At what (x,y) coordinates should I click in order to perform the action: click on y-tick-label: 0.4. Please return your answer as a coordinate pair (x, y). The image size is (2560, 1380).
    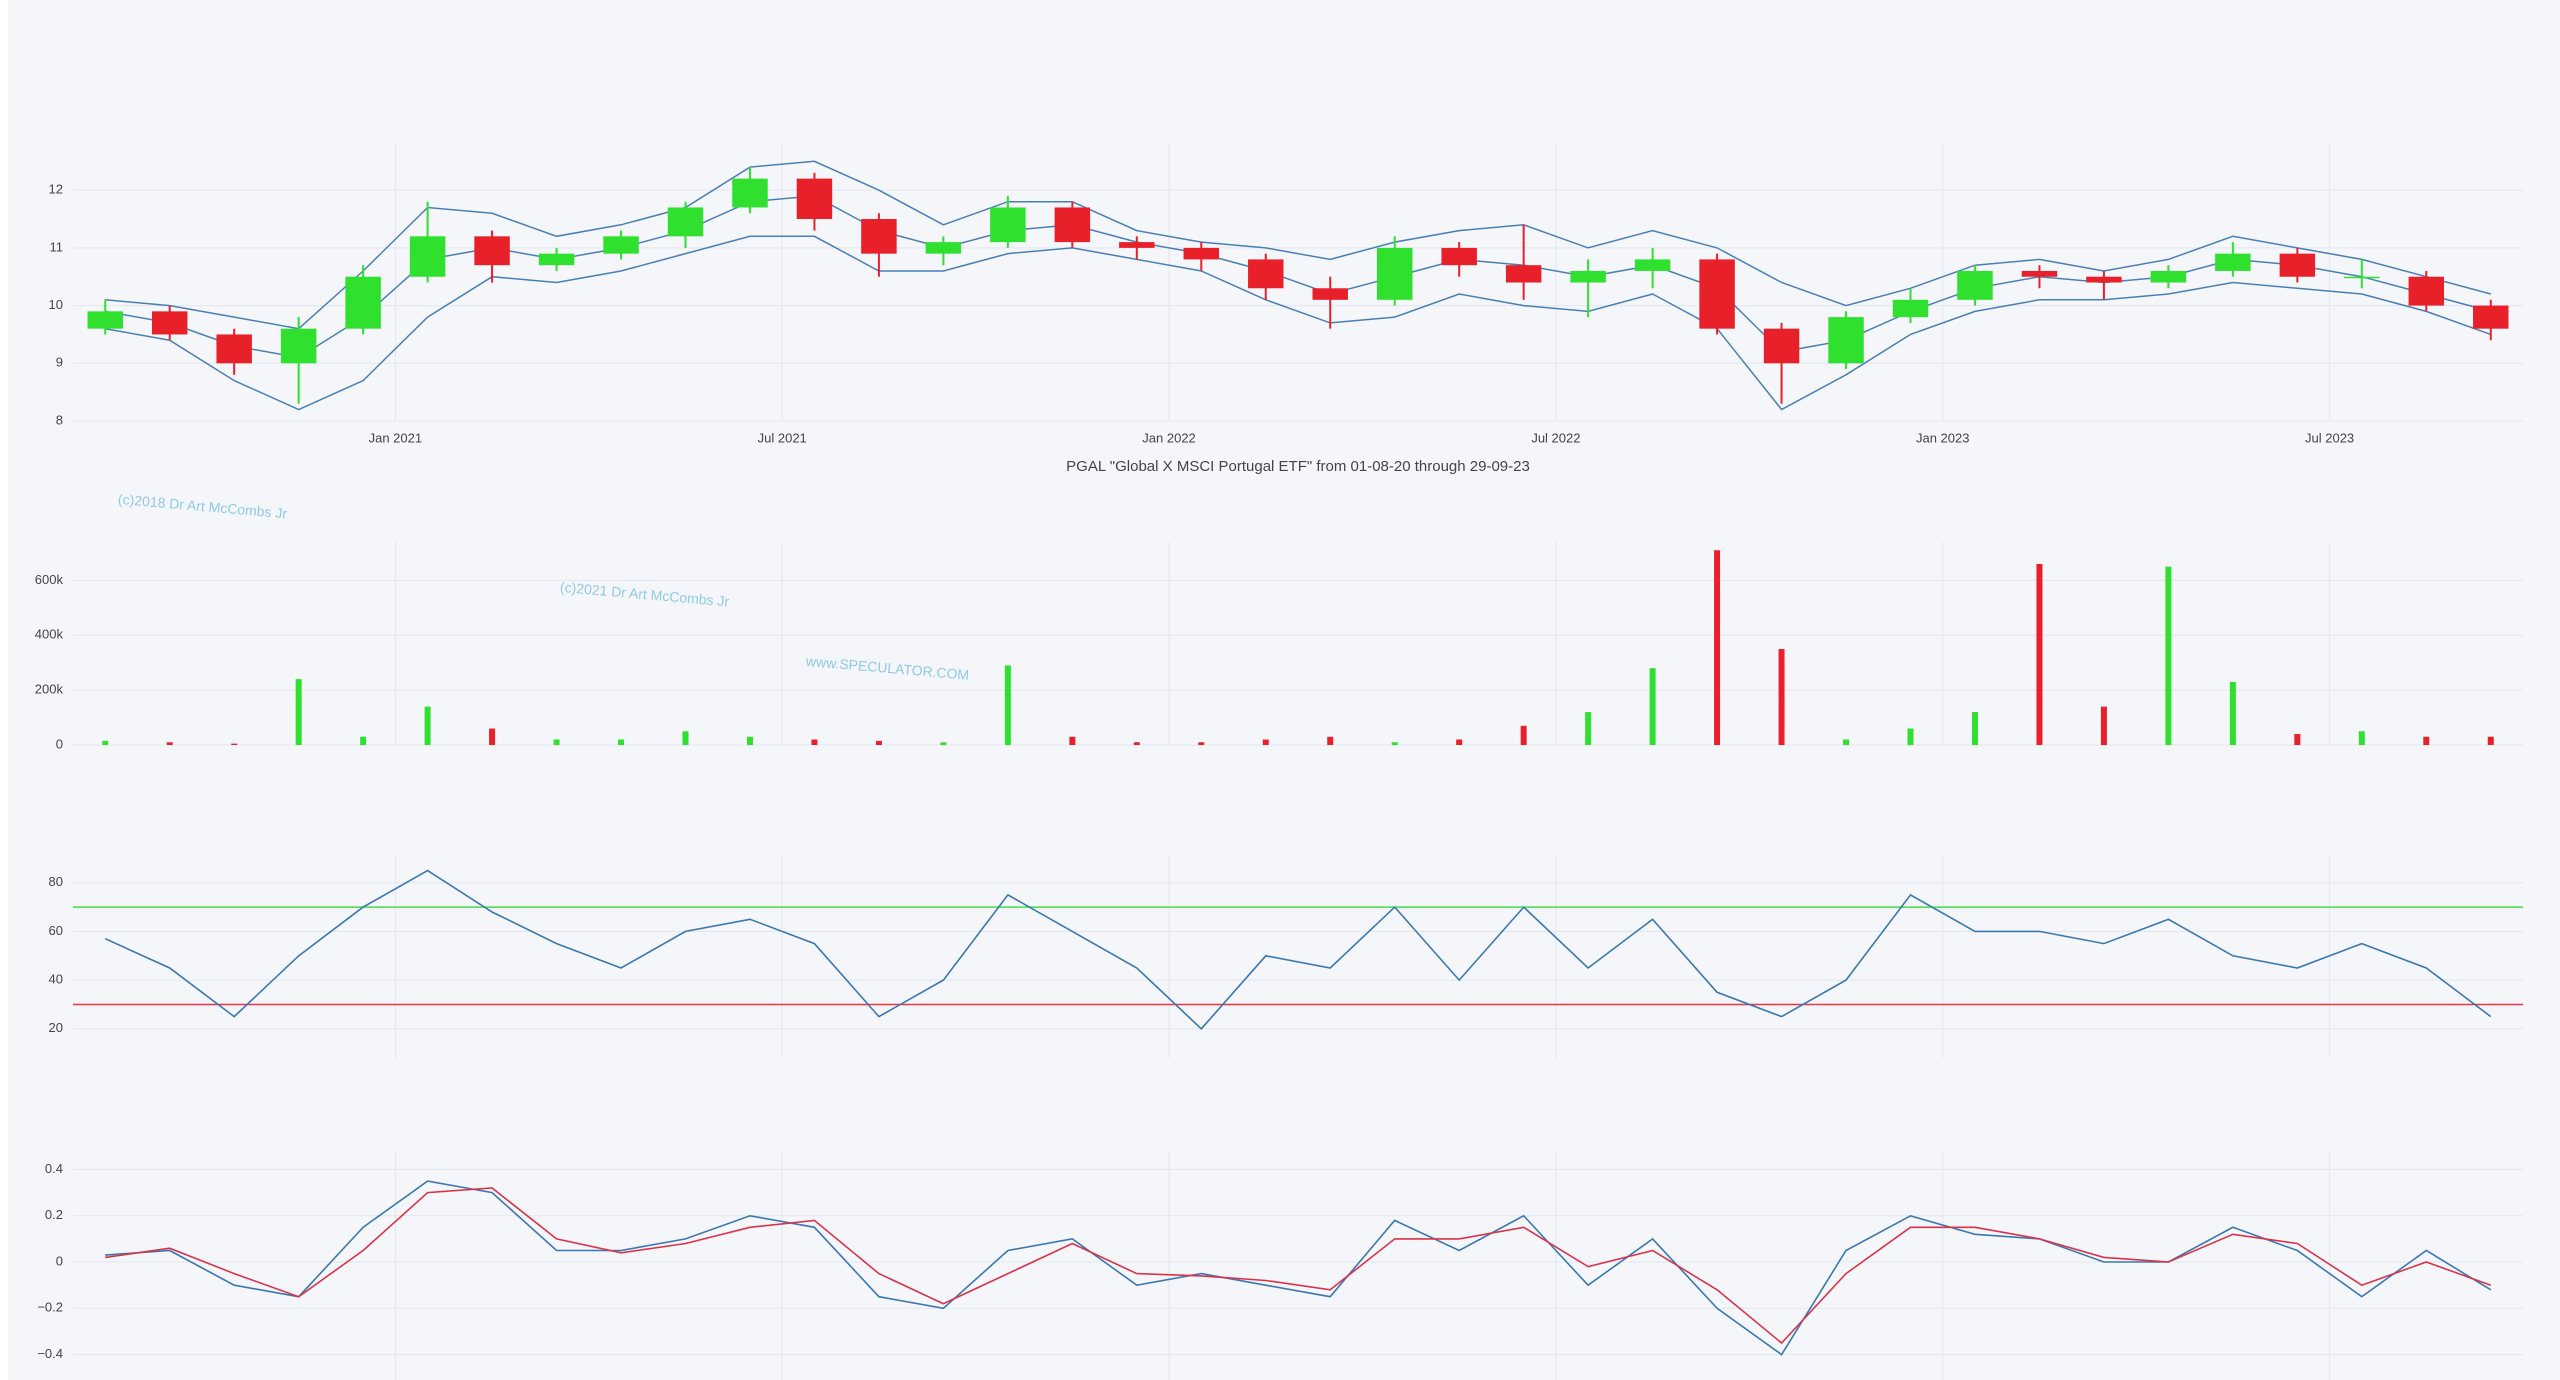
    Looking at the image, I should click on (54, 1168).